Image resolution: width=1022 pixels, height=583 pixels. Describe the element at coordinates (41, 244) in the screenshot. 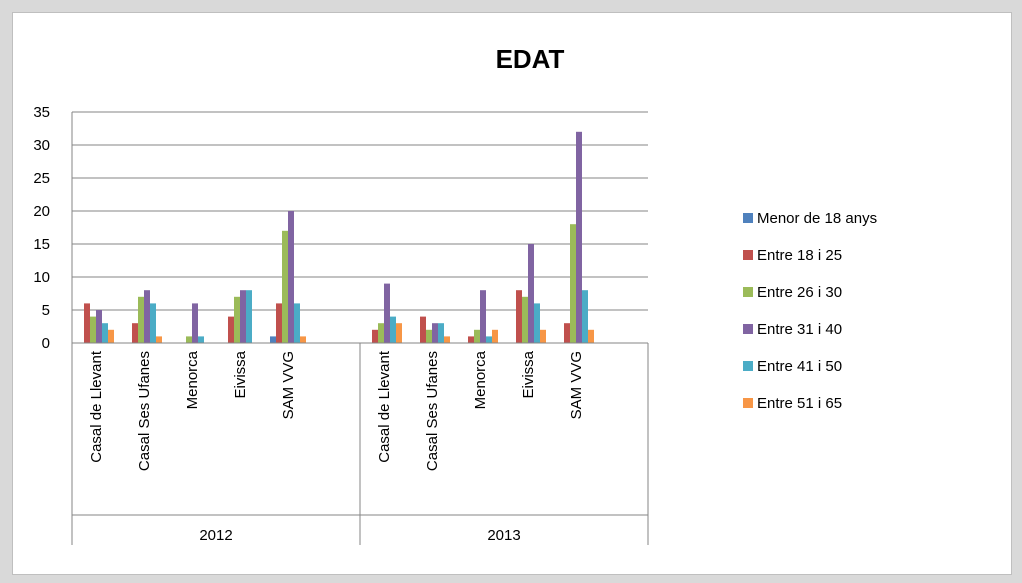

I see `y-tick-label: 15` at that location.